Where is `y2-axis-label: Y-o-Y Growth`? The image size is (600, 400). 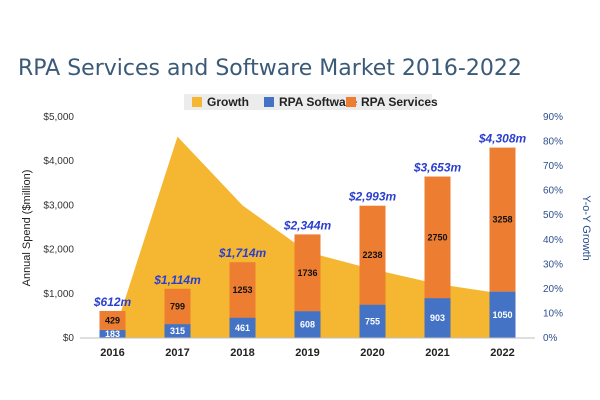 y2-axis-label: Y-o-Y Growth is located at coordinates (586, 227).